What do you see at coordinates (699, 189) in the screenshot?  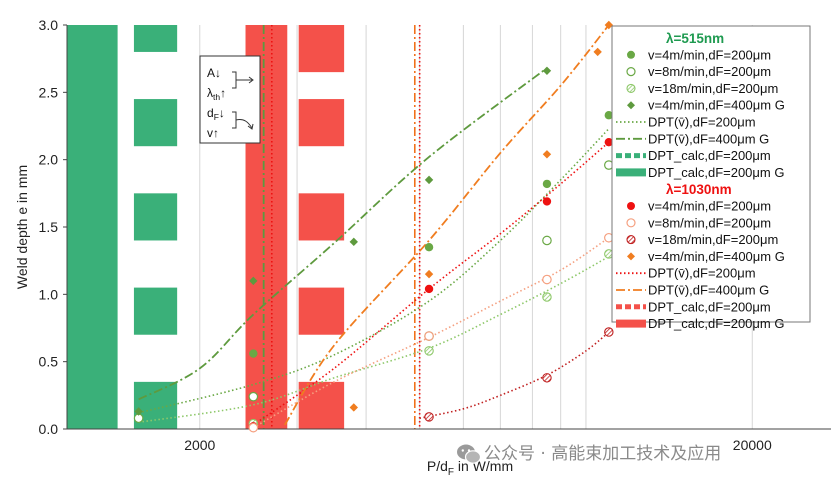 I see `legend-group-header-9: λ=1030nm` at bounding box center [699, 189].